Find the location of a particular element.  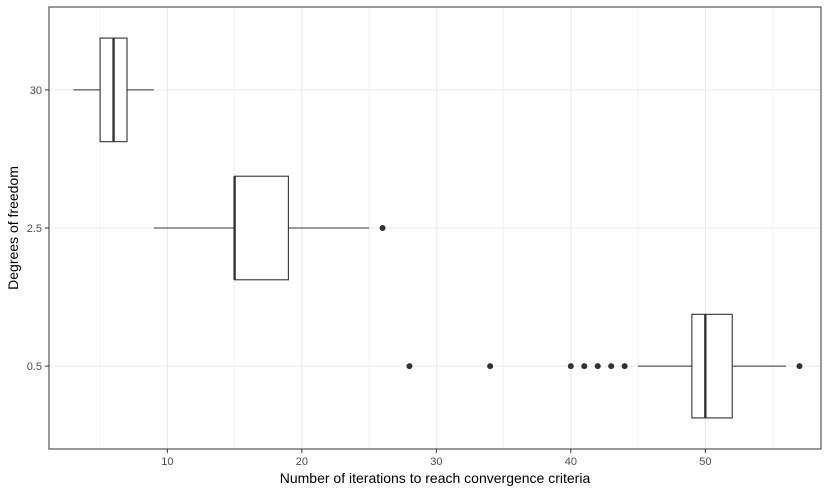

y-axis: 0.5 2.5 30 is located at coordinates (38, 229).